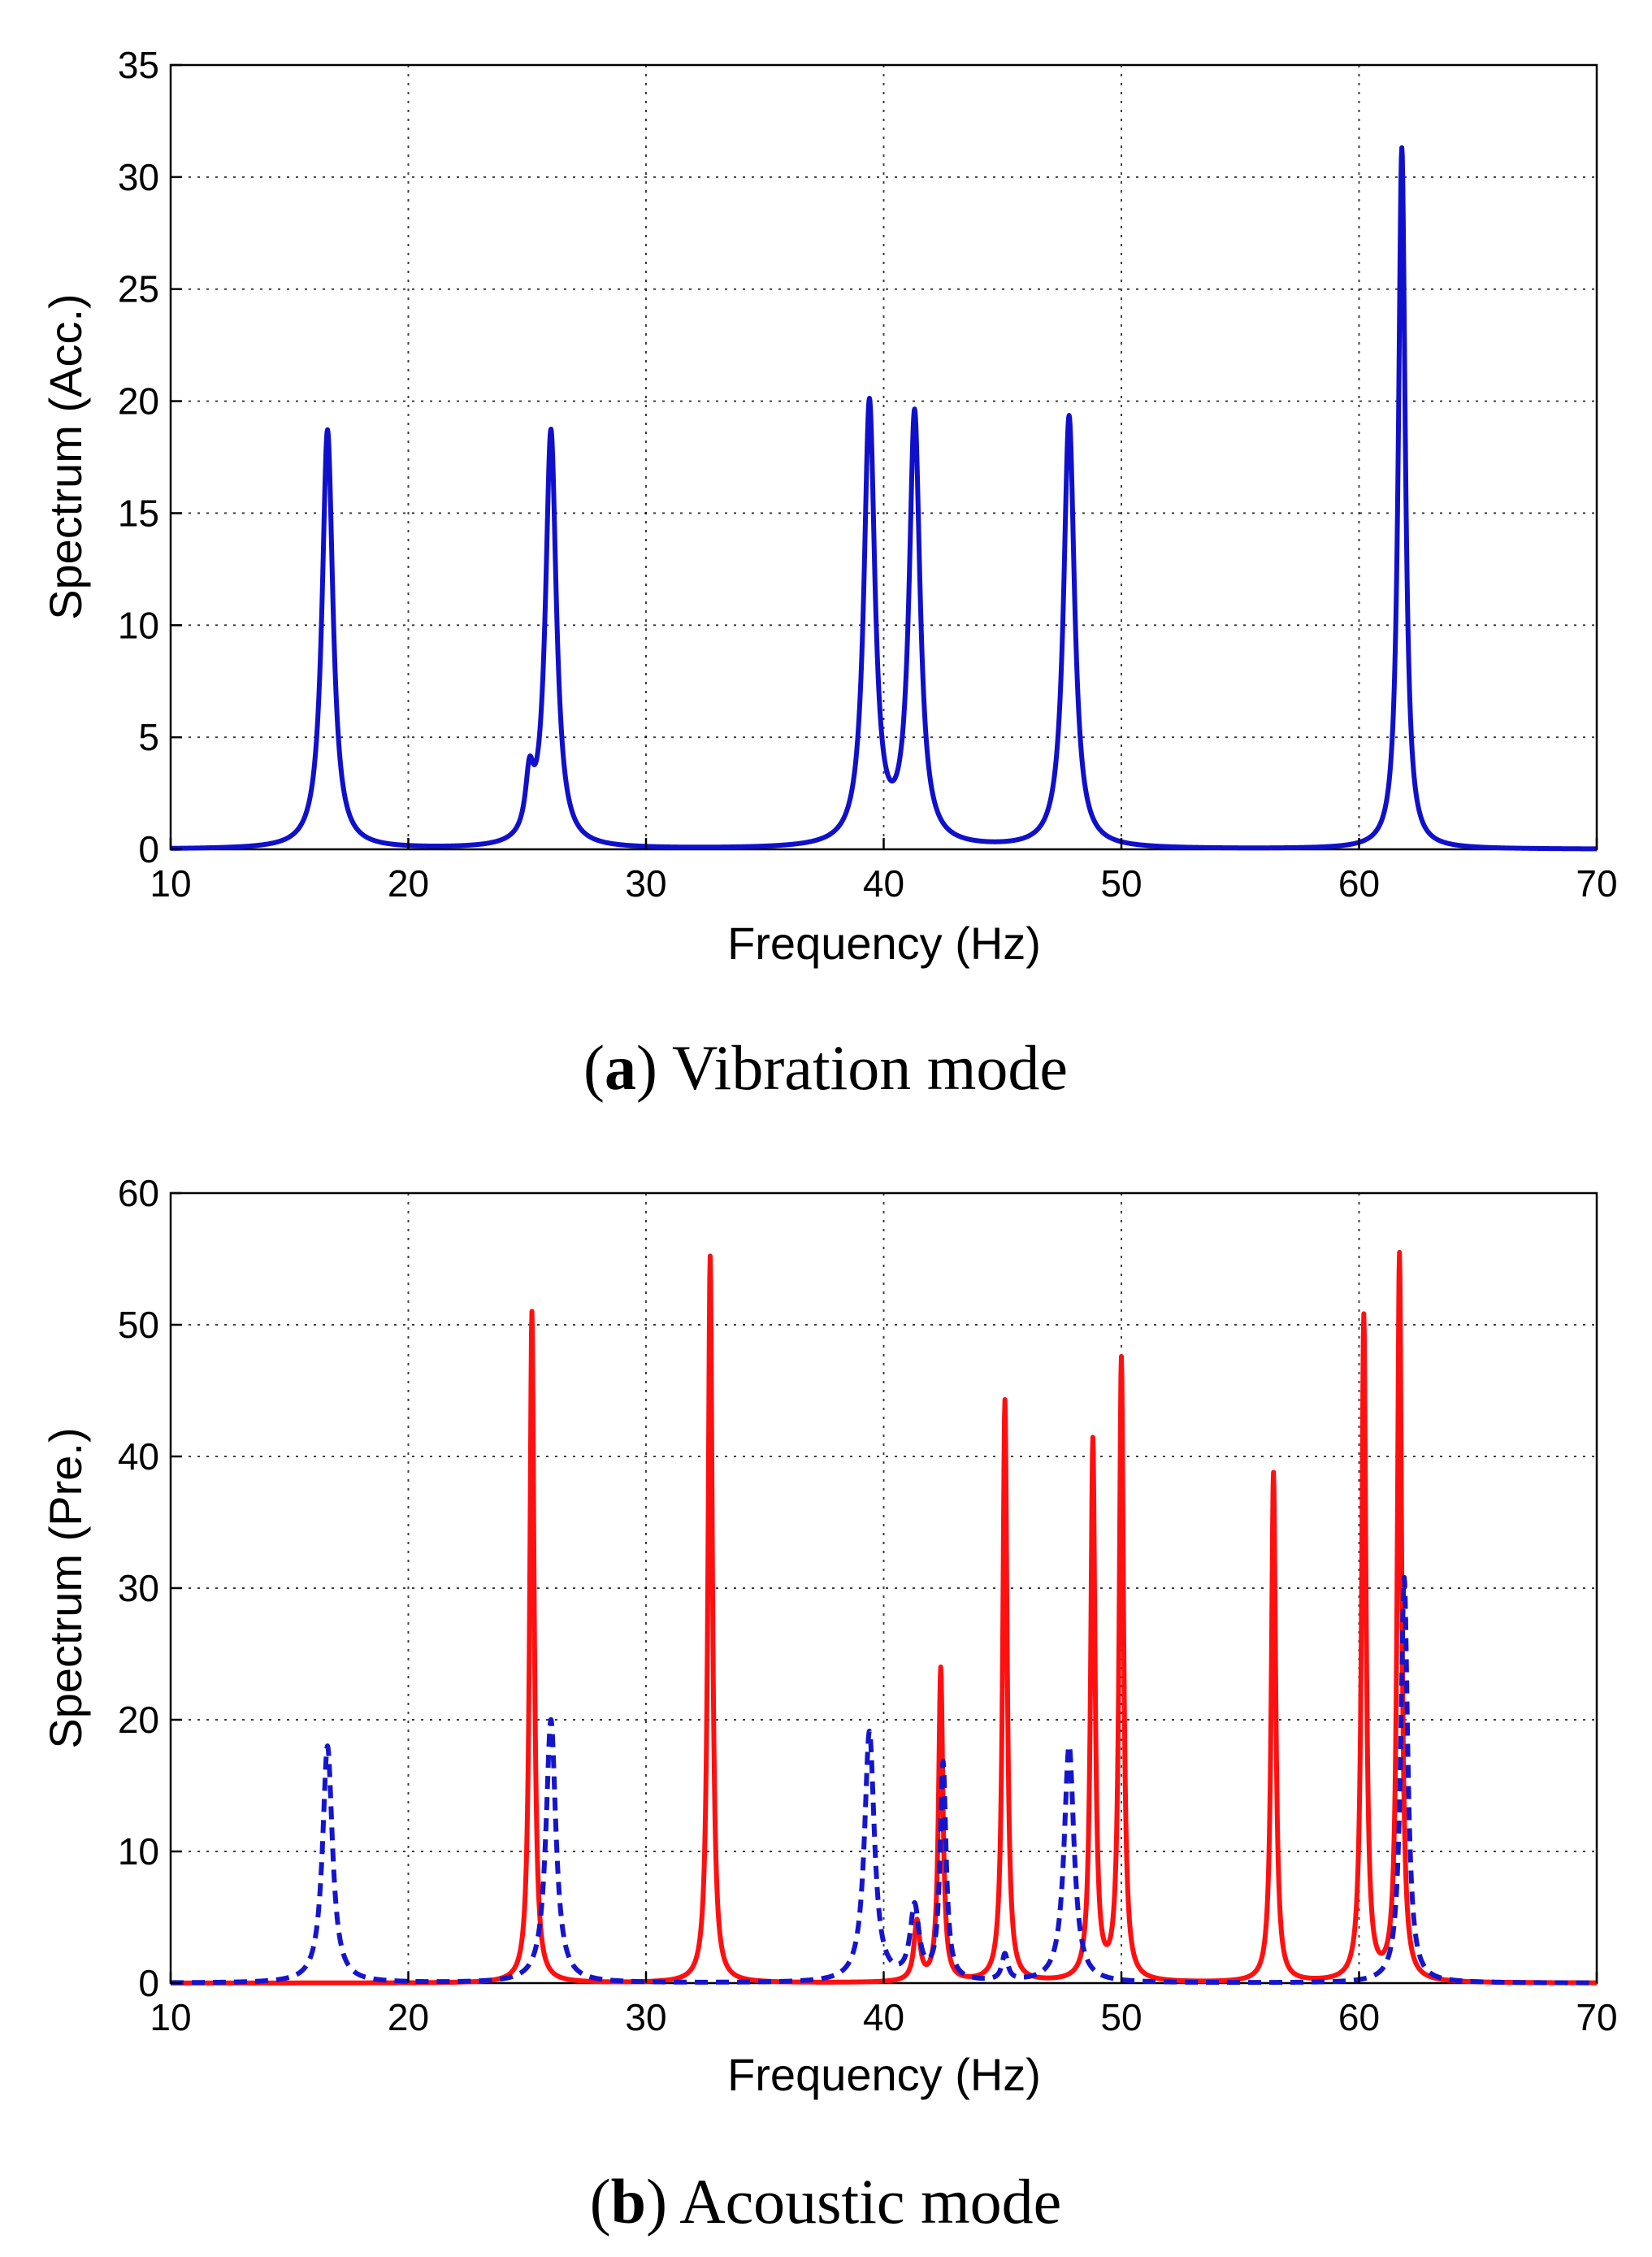 This screenshot has width=1652, height=2257. I want to click on panel-a-caption-text: ) Vibration mode, so click(852, 1067).